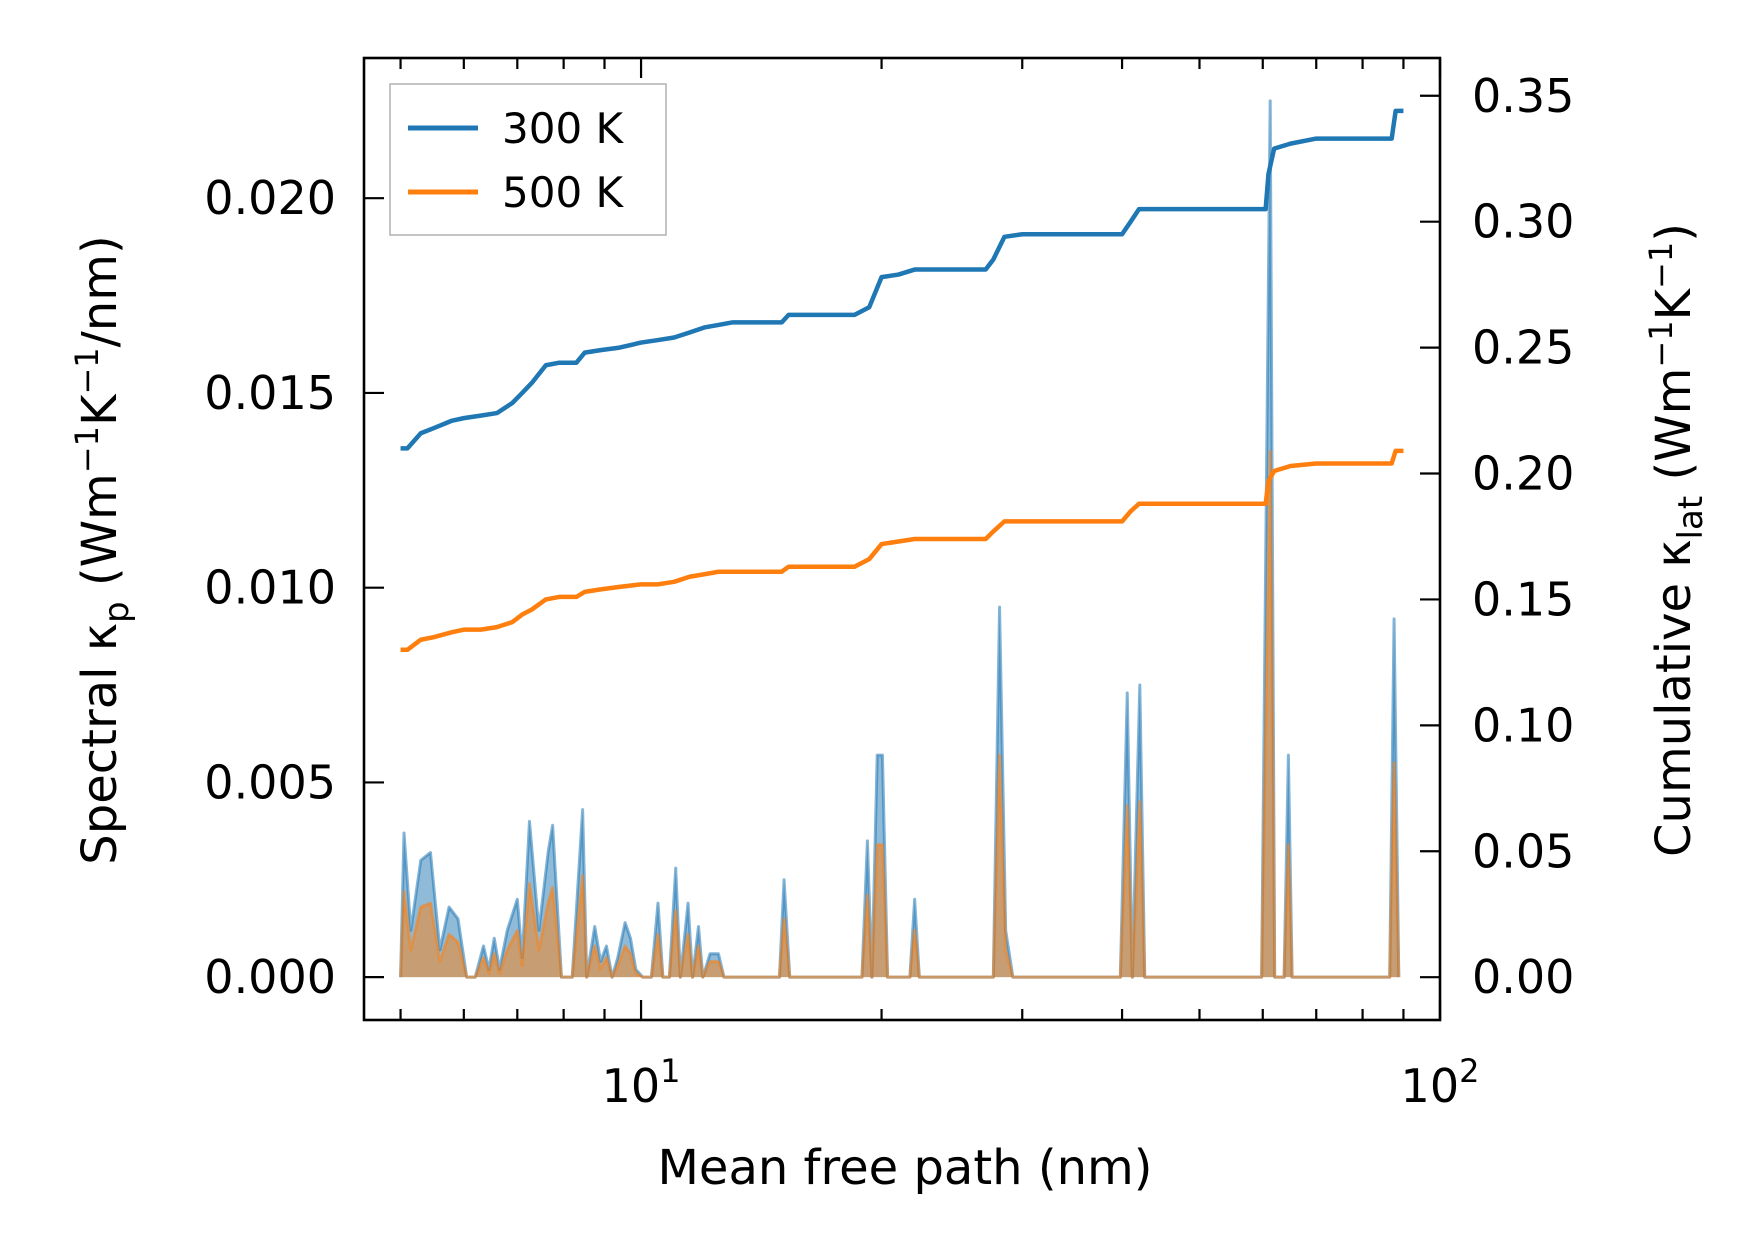  I want to click on legend-label-500k: 500 K, so click(563, 192).